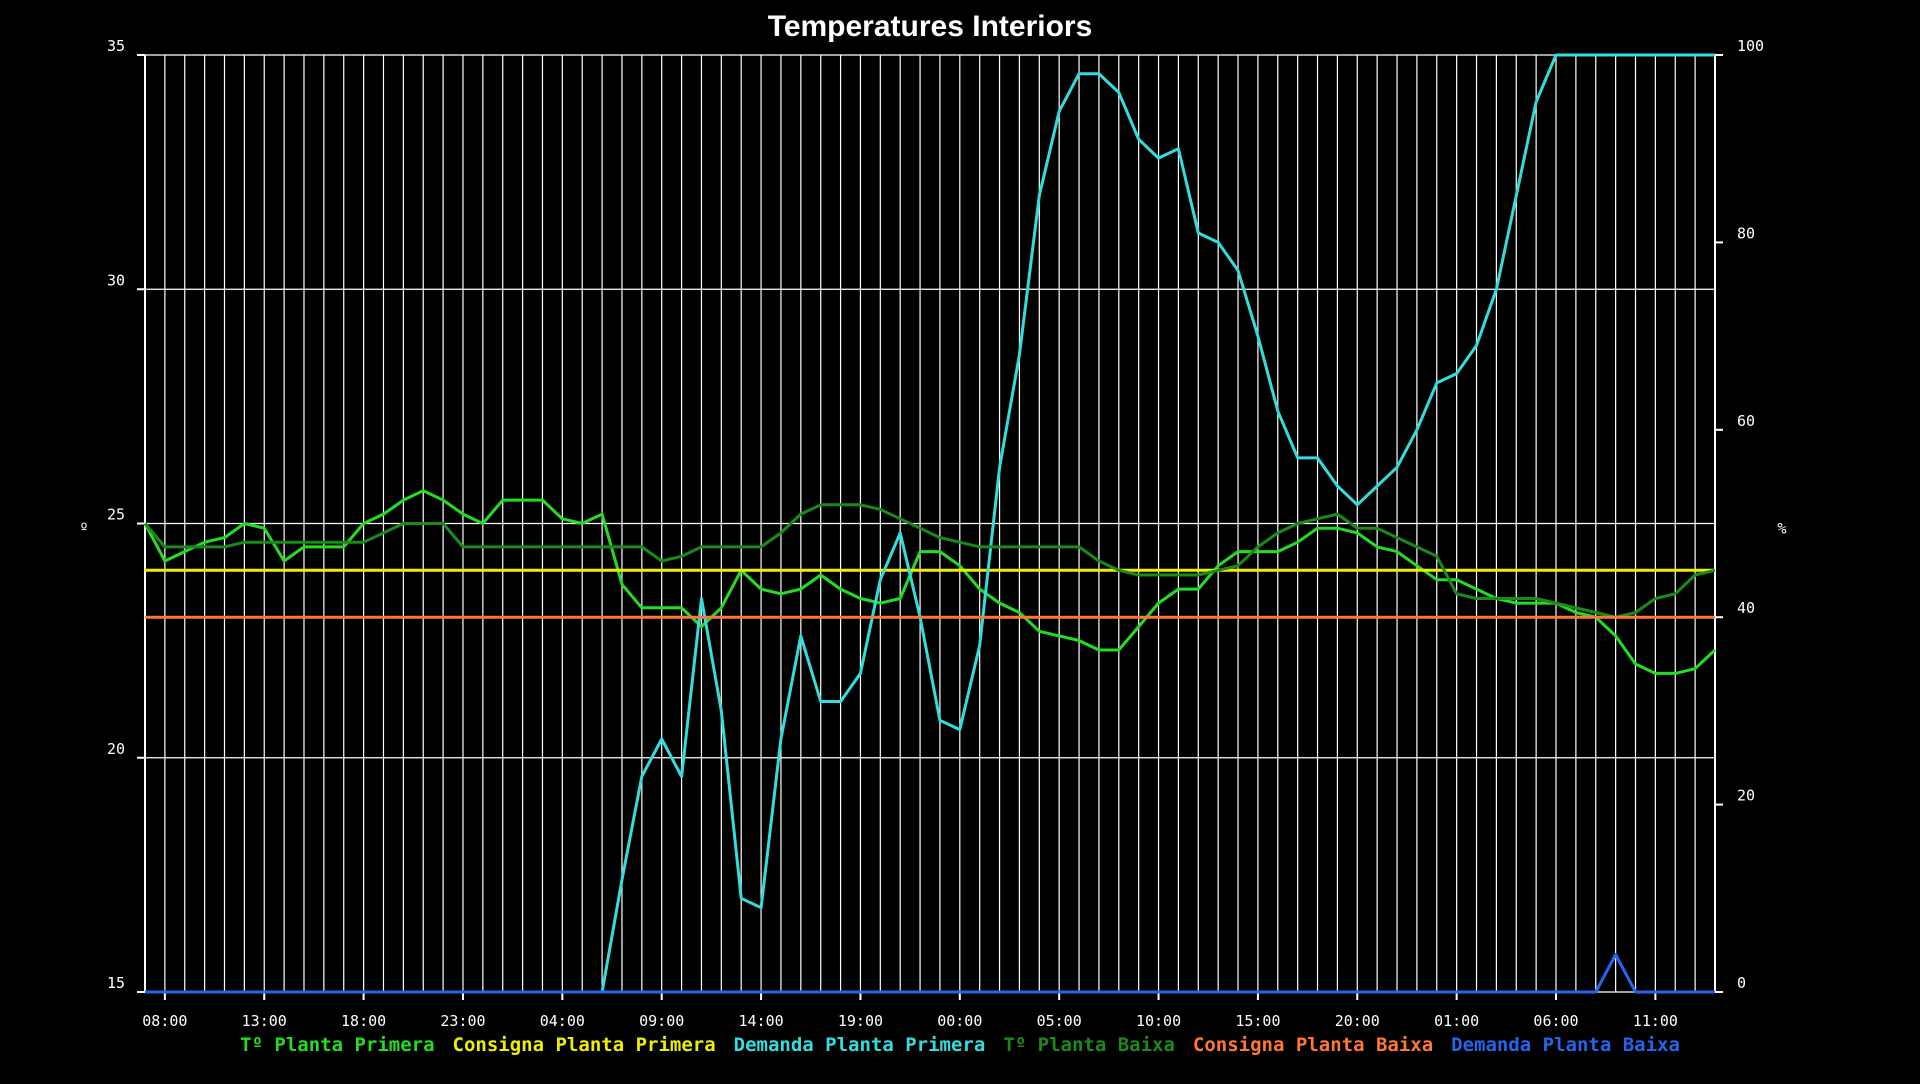 This screenshot has width=1920, height=1084. What do you see at coordinates (83, 529) in the screenshot?
I see `y-axis-label-left: º` at bounding box center [83, 529].